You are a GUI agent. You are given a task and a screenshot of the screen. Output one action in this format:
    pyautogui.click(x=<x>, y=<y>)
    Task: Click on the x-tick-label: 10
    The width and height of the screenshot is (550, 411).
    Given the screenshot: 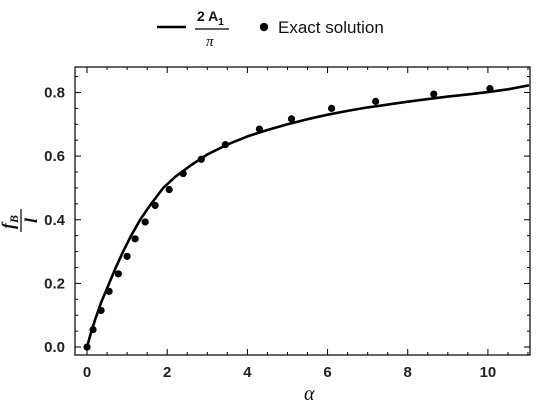 What is the action you would take?
    pyautogui.click(x=488, y=372)
    